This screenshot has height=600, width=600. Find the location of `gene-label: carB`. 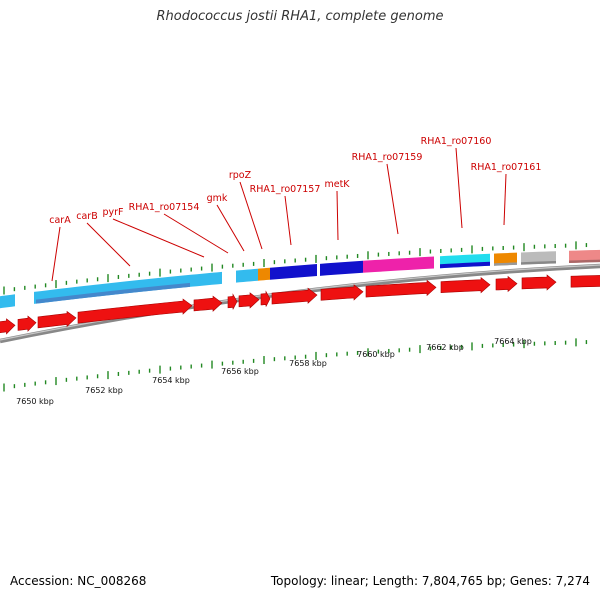

gene-label: carB is located at coordinates (86, 216).